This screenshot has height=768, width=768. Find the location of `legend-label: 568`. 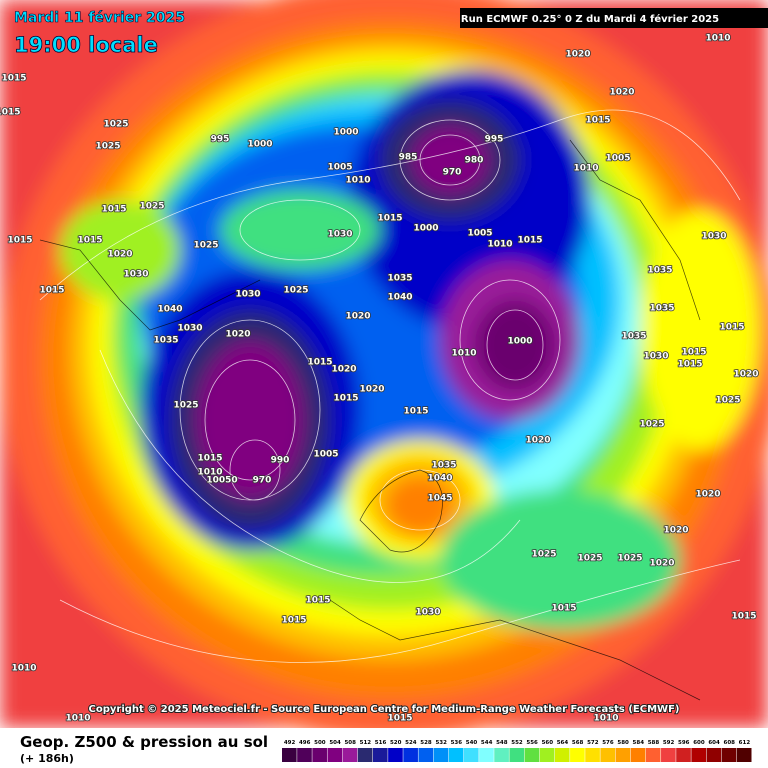

legend-label: 568 is located at coordinates (578, 743).